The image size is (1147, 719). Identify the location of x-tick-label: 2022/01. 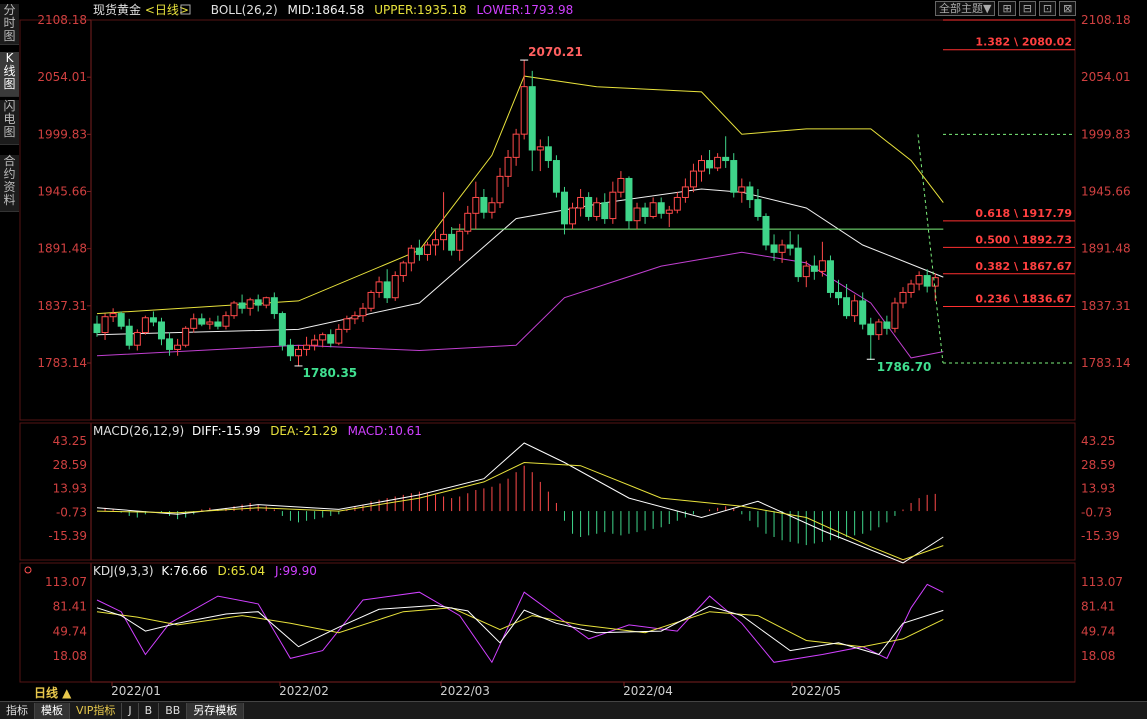
(136, 691).